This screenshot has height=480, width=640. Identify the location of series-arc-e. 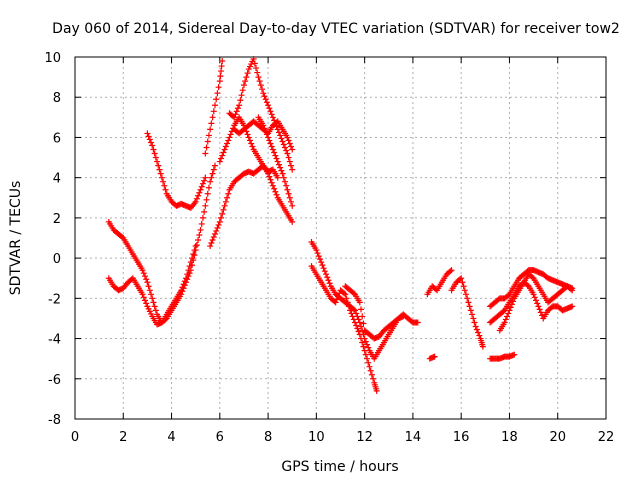
(214, 107).